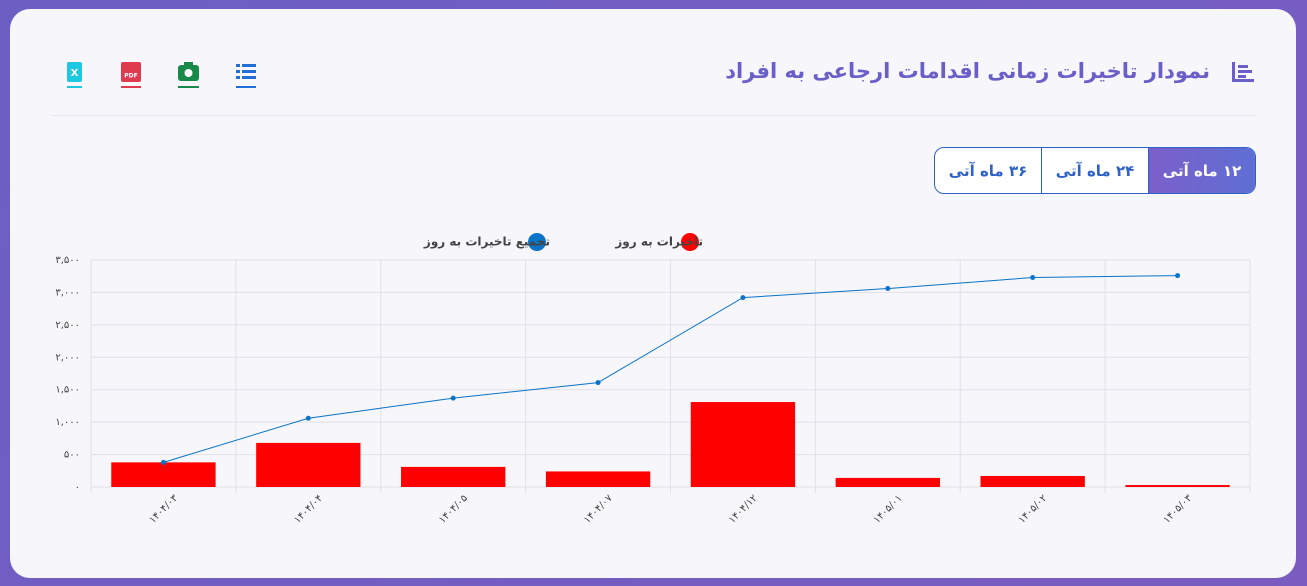 The width and height of the screenshot is (1307, 586). I want to click on title-icon, so click(1243, 72).